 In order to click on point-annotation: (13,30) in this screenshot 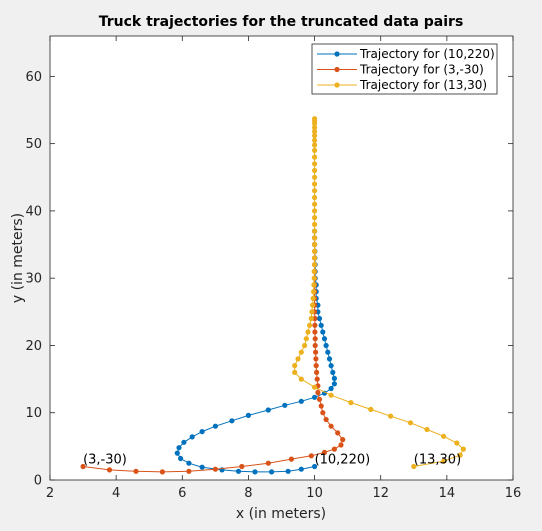, I will do `click(437, 460)`.